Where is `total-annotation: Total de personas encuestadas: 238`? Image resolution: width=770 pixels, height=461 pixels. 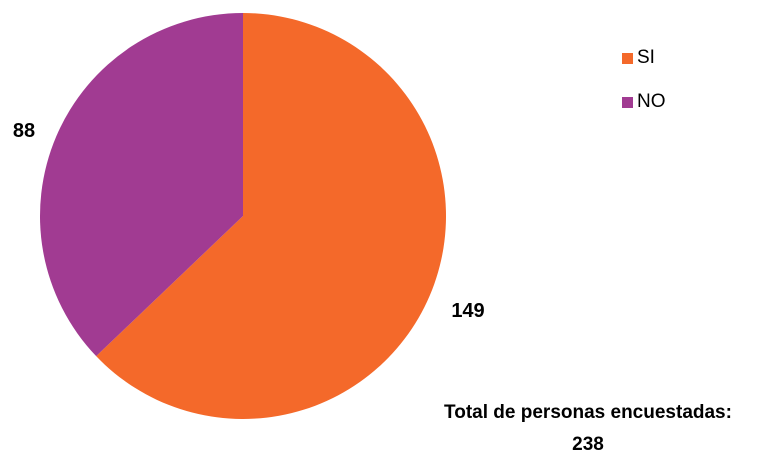
total-annotation: Total de personas encuestadas: 238 is located at coordinates (588, 429).